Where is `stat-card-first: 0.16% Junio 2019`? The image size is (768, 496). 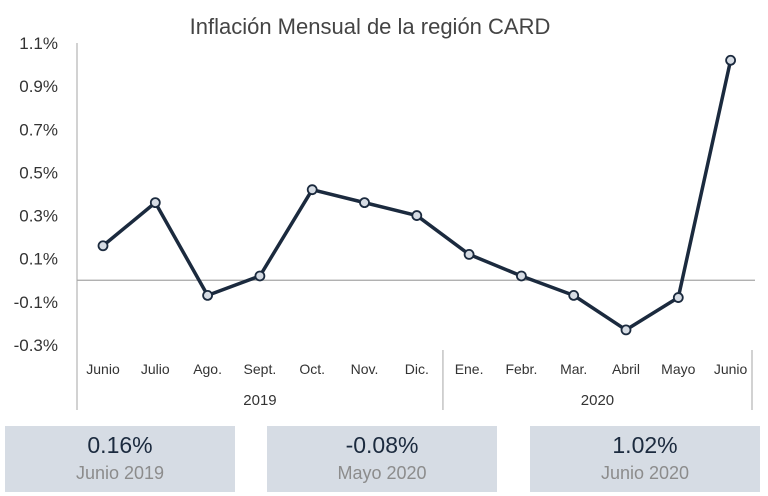 stat-card-first: 0.16% Junio 2019 is located at coordinates (120, 459).